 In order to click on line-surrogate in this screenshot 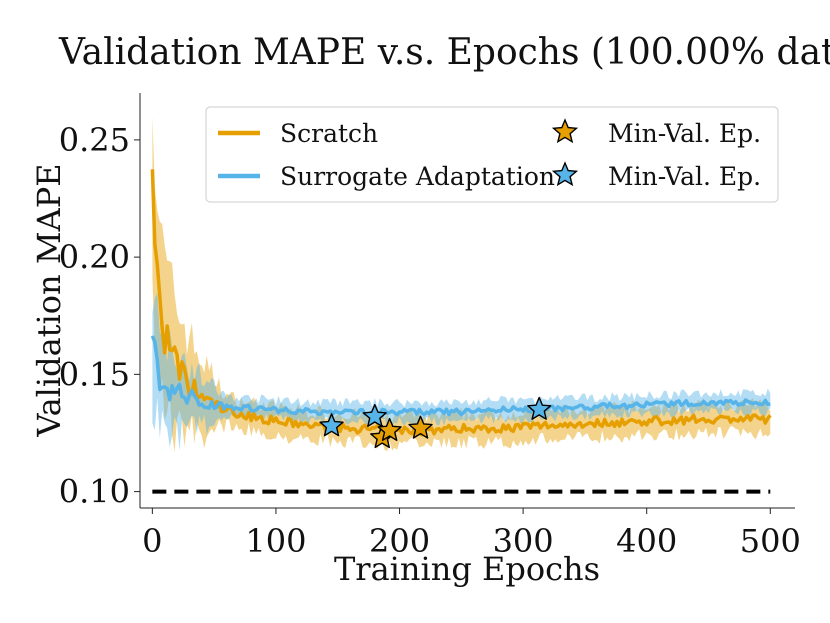, I will do `click(460, 376)`.